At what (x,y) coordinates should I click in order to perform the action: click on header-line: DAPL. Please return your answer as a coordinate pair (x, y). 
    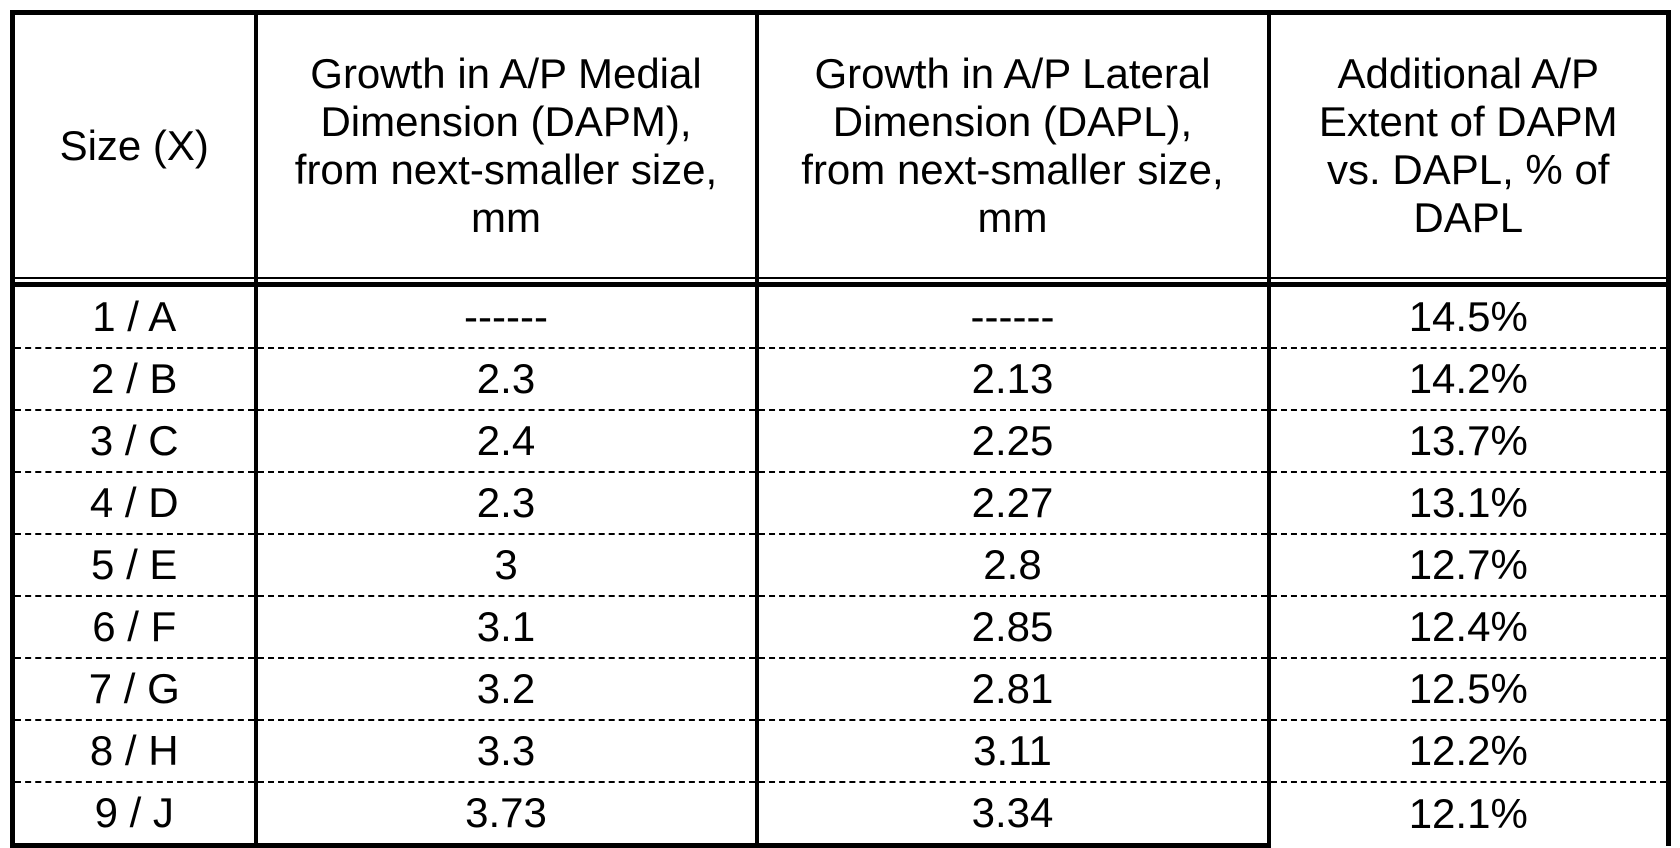
    Looking at the image, I should click on (1468, 217).